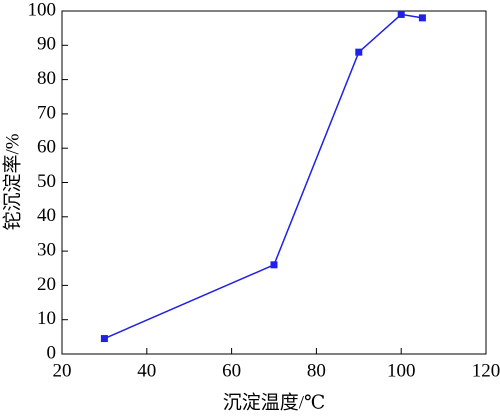  Describe the element at coordinates (401, 370) in the screenshot. I see `x-tick-label: 100` at that location.